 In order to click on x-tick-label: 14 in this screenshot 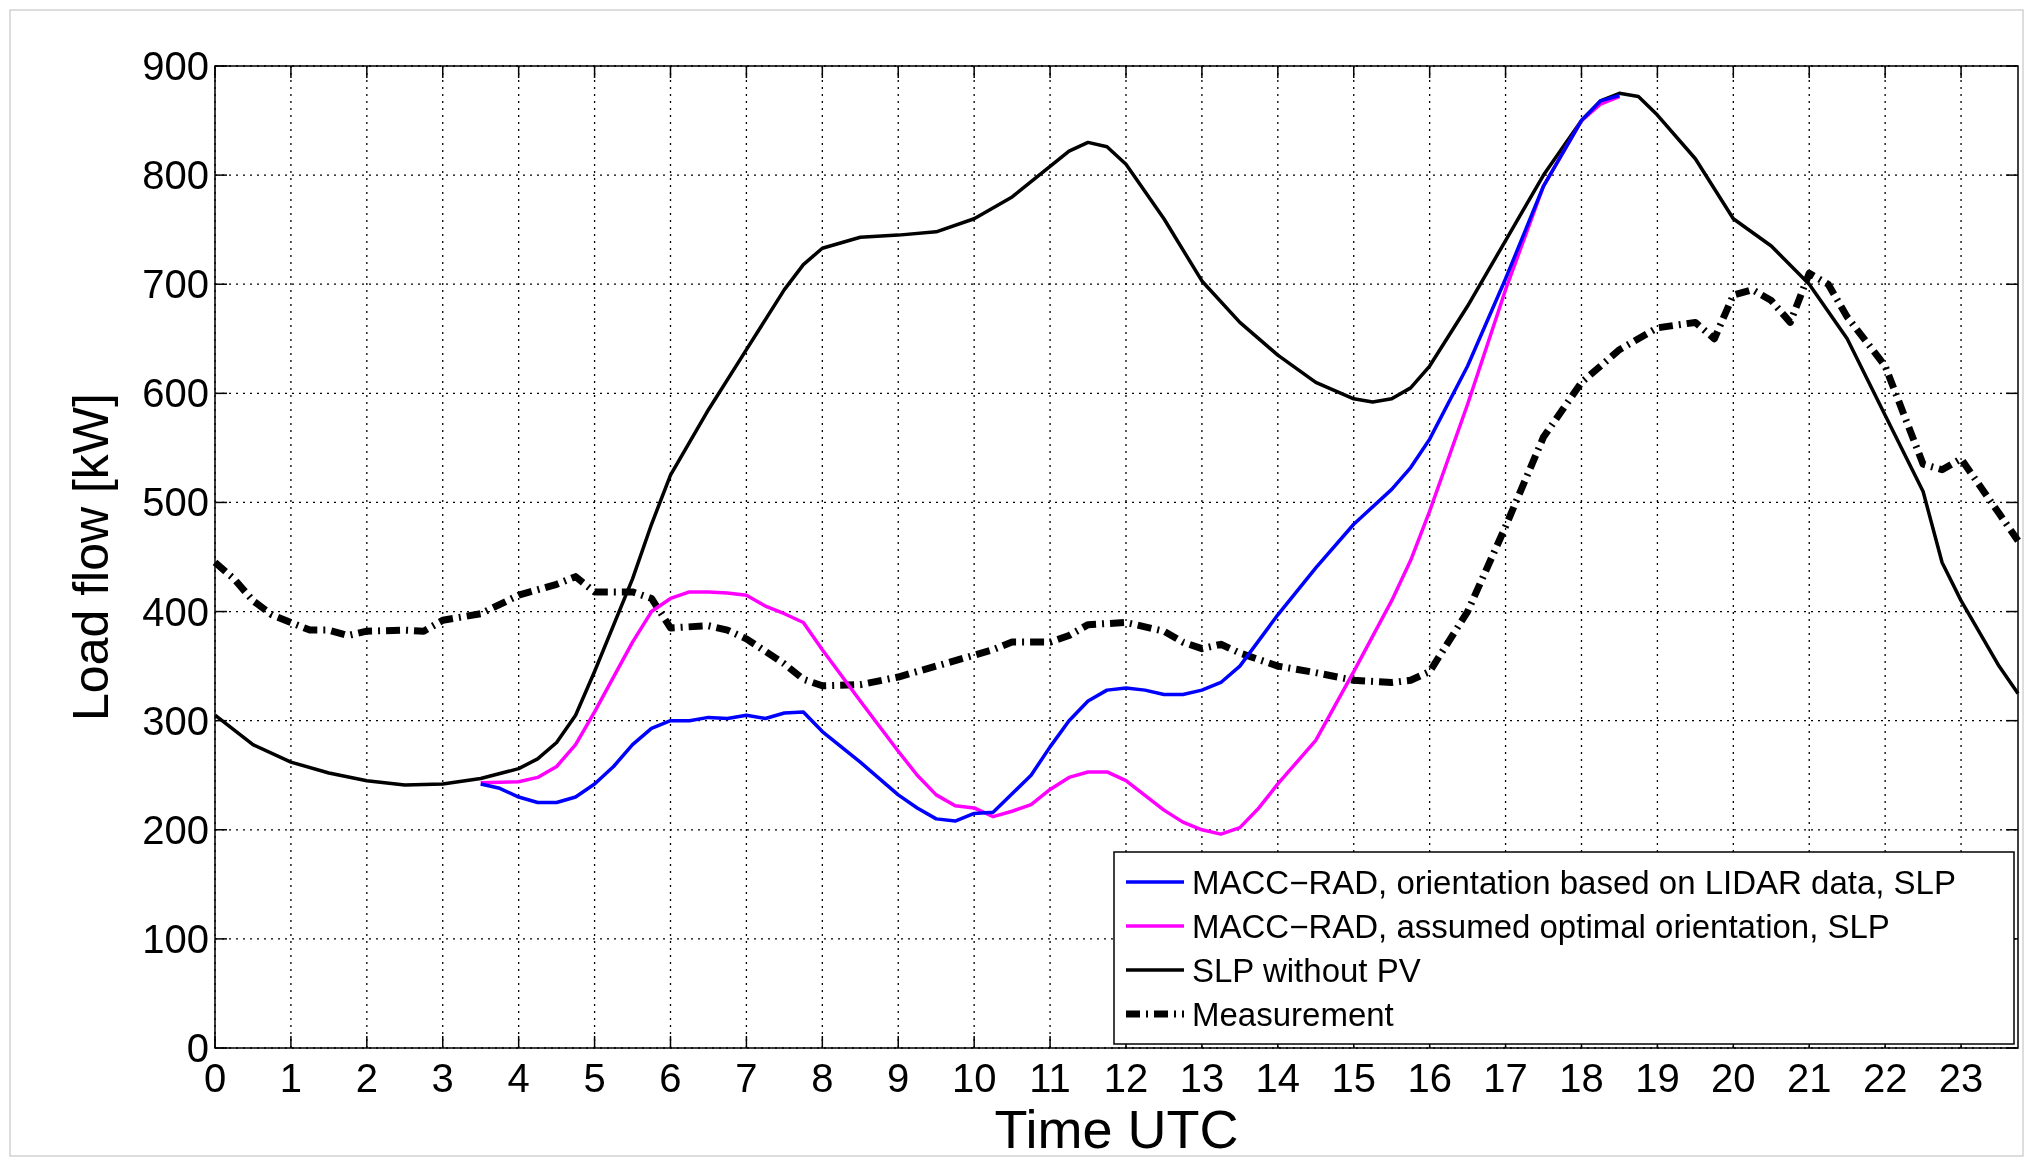, I will do `click(1278, 1078)`.